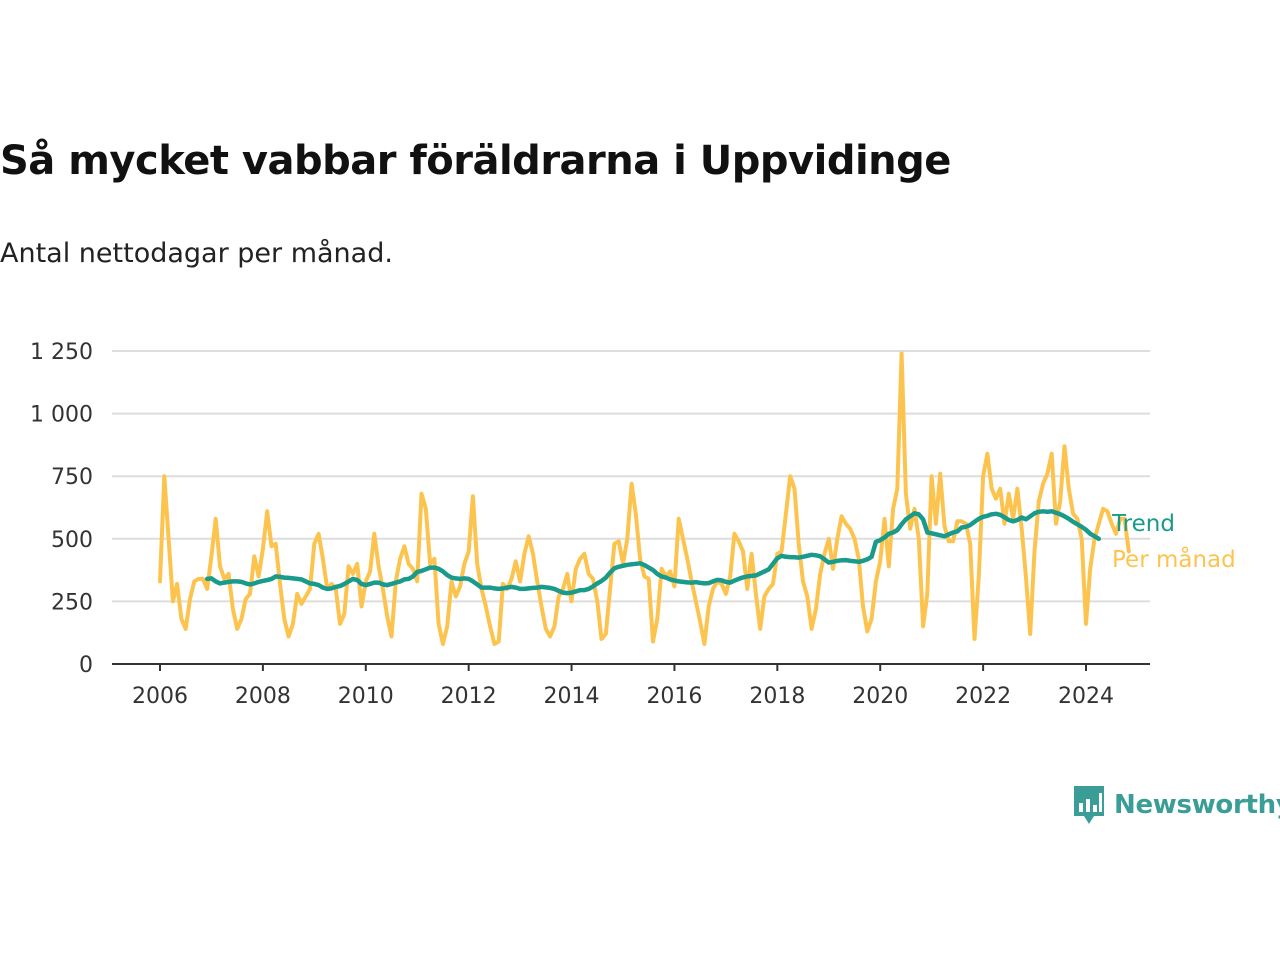 The width and height of the screenshot is (1280, 960). I want to click on y-tick-label: 0, so click(86, 665).